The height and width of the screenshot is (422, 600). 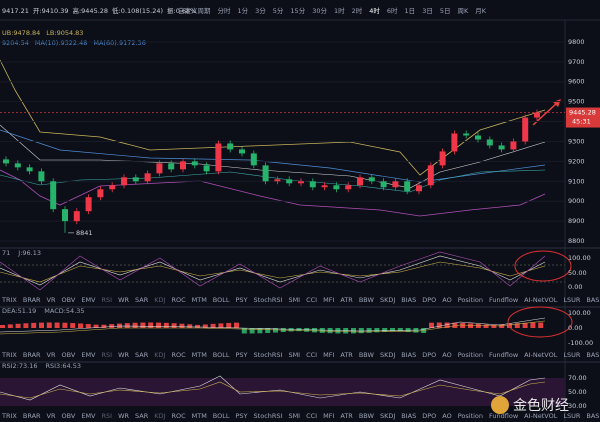 I want to click on period-tab: 2时, so click(x=357, y=10).